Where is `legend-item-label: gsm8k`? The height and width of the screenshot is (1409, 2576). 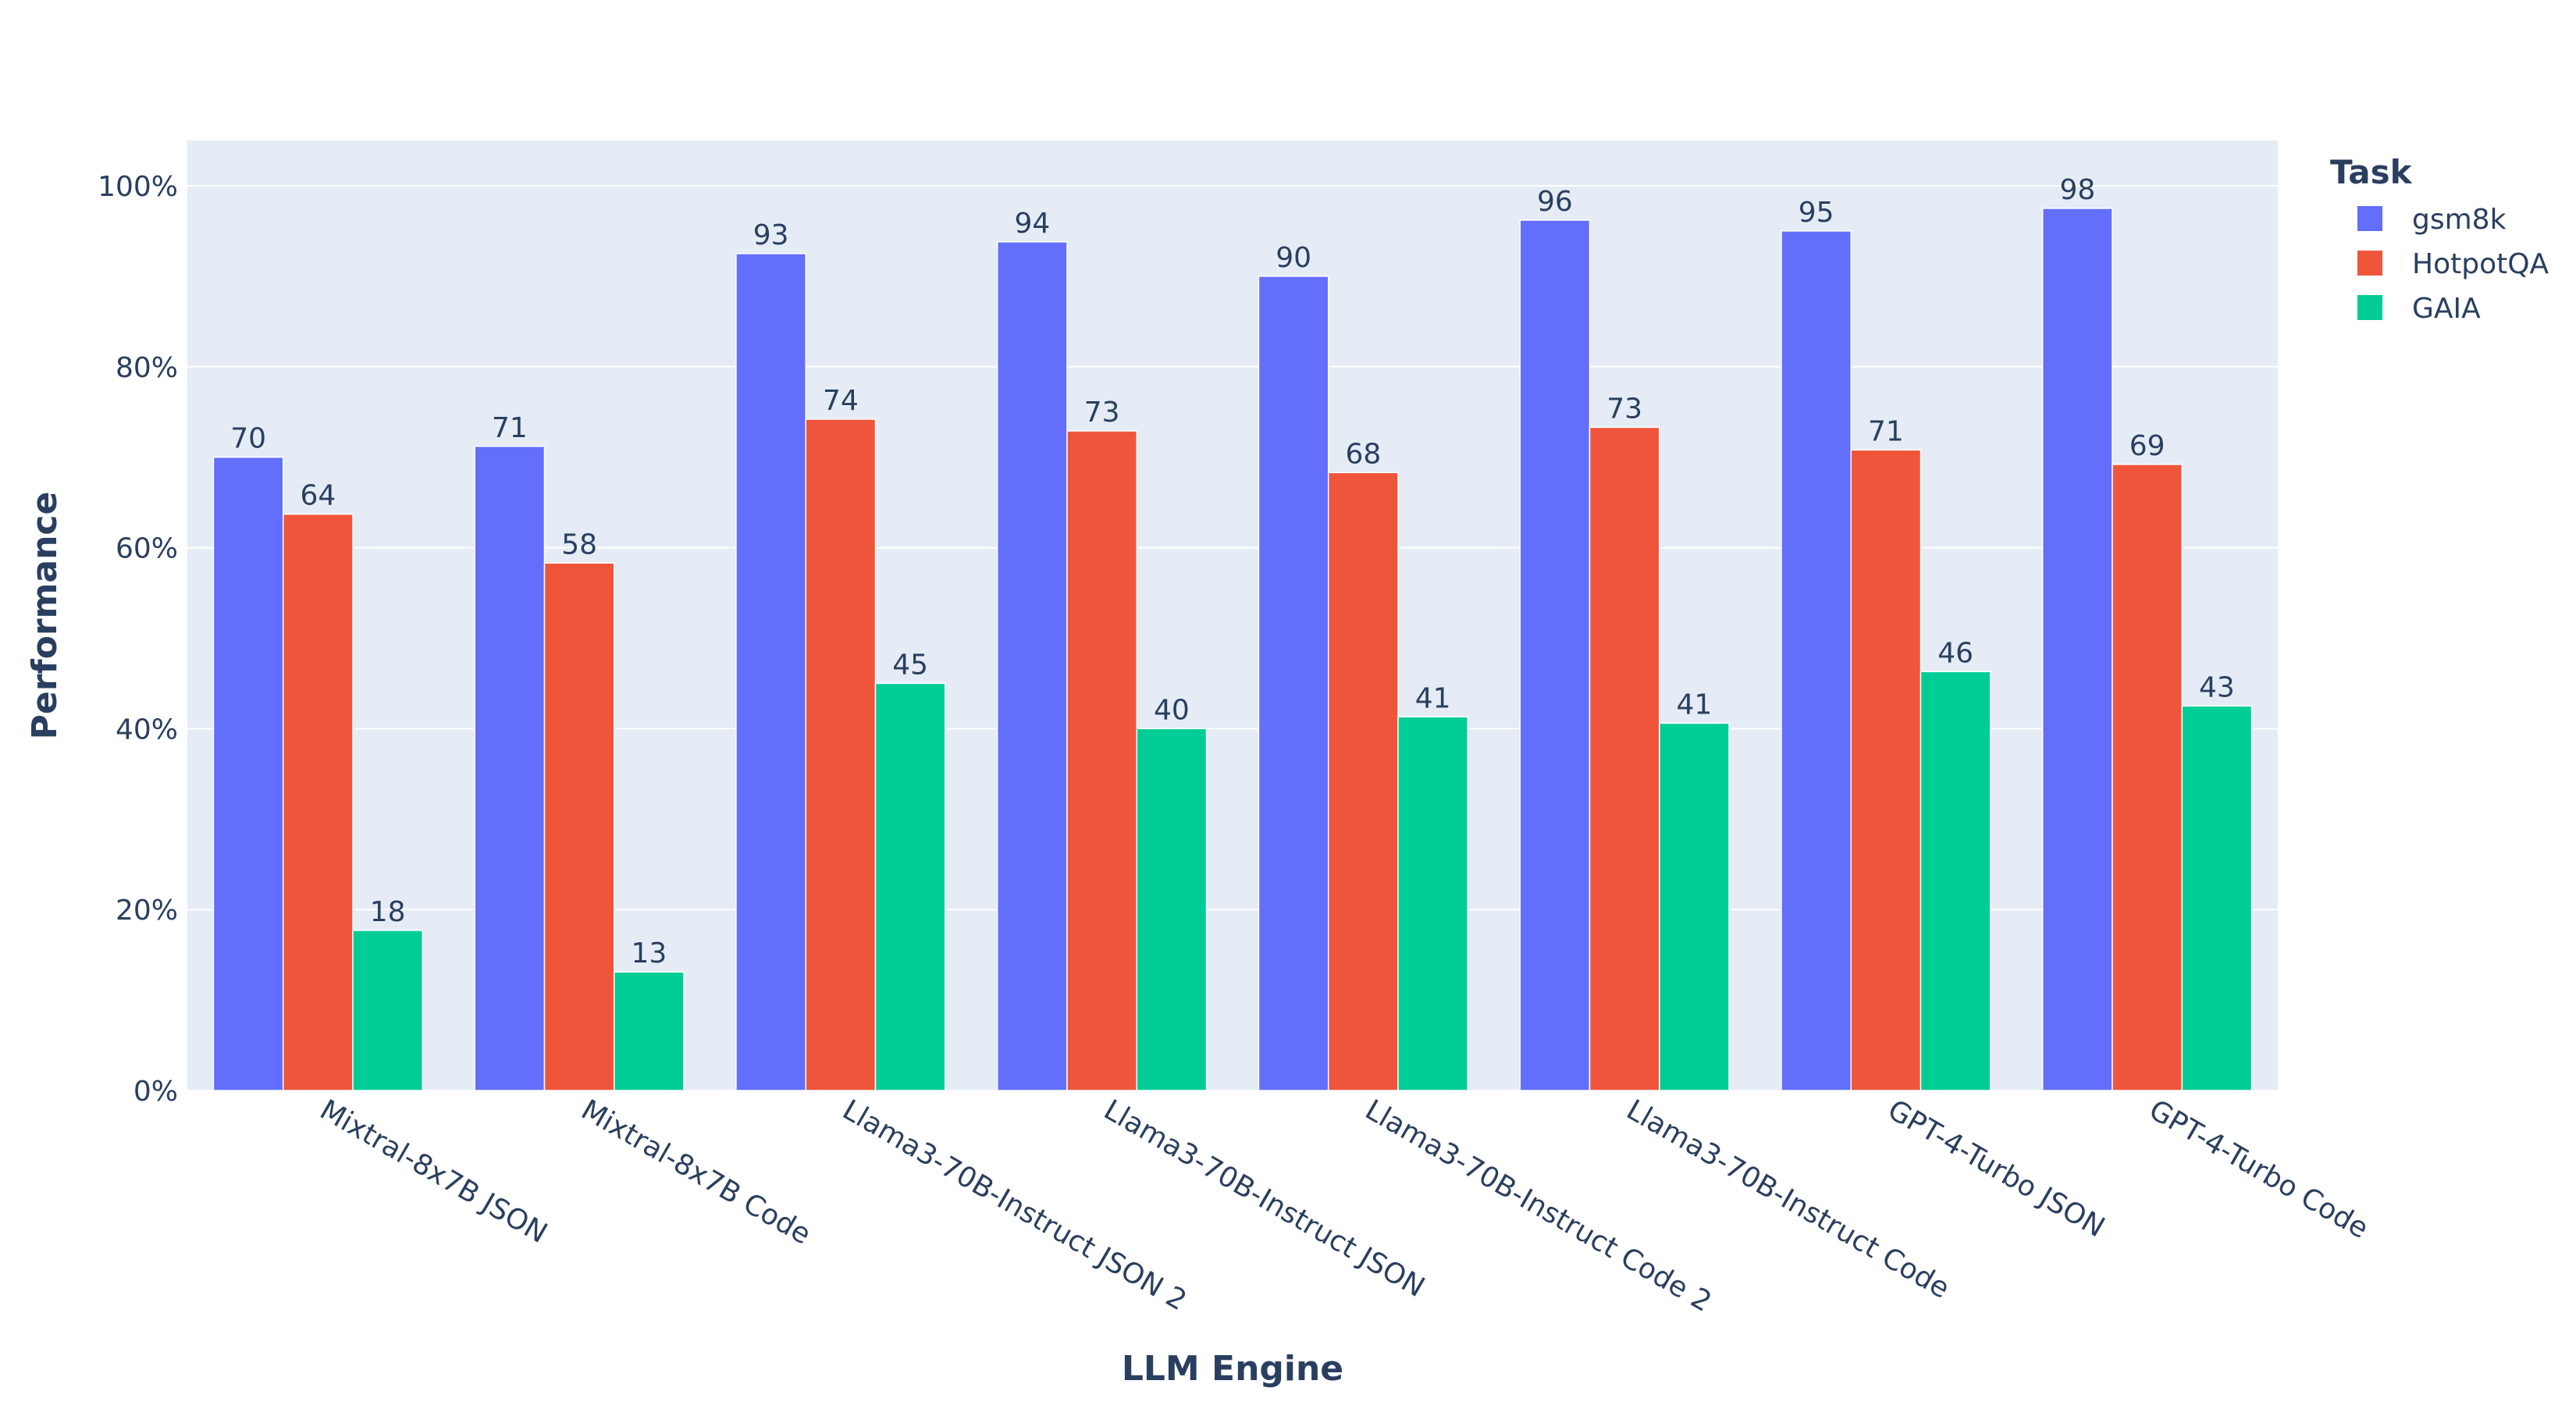 legend-item-label: gsm8k is located at coordinates (2459, 220).